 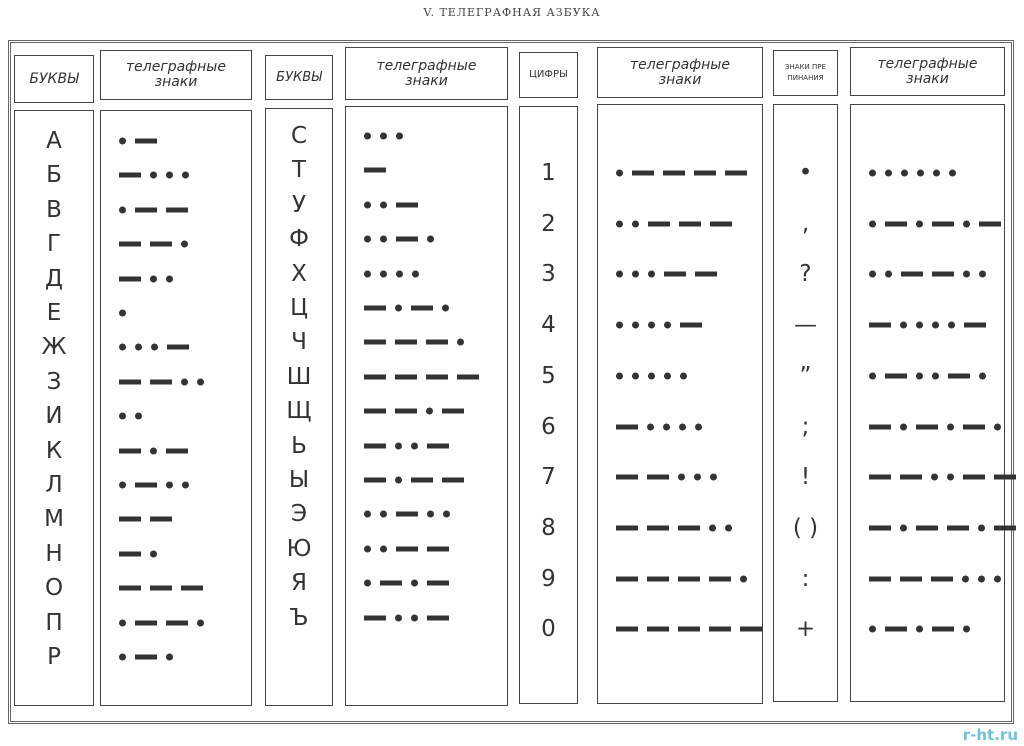 I want to click on symbol: М, so click(x=54, y=519).